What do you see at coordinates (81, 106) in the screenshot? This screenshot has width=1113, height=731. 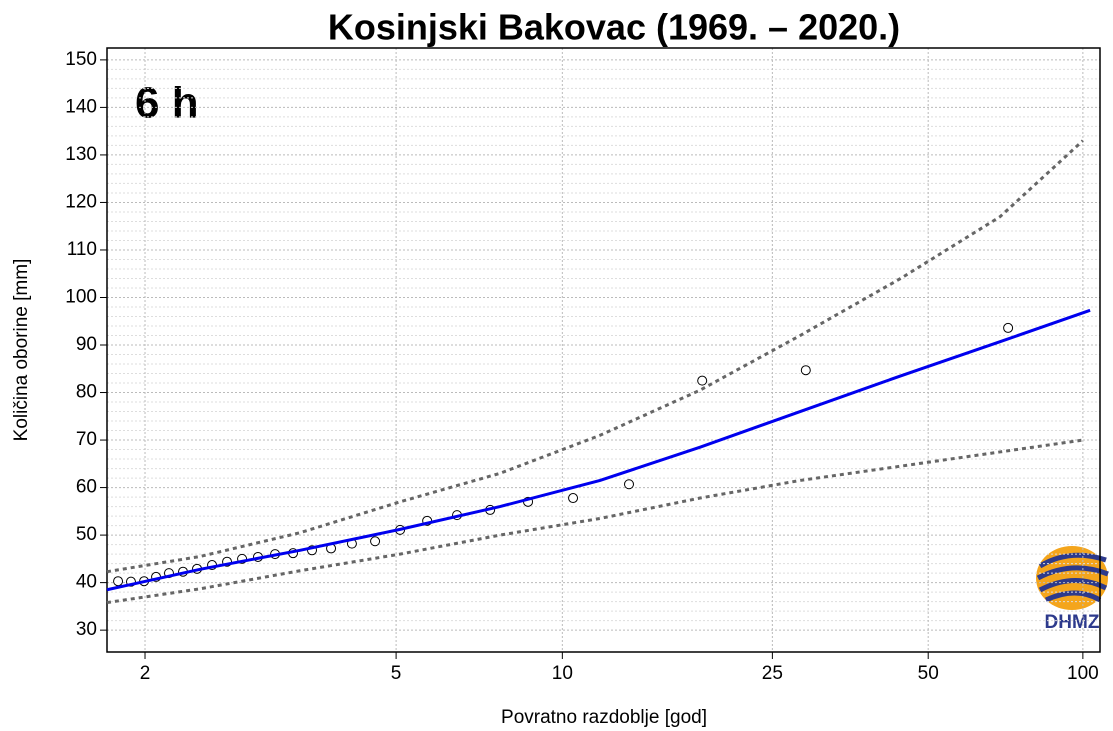 I see `y-tick-label: 140` at bounding box center [81, 106].